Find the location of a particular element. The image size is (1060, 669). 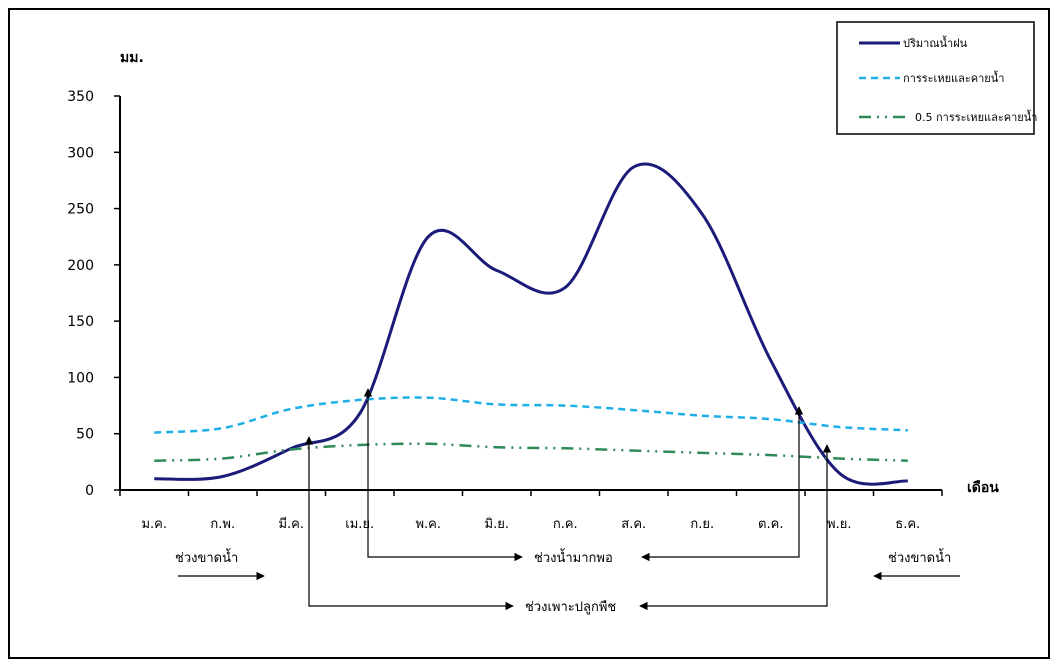

x-tick-label: ก.ย. is located at coordinates (702, 524).